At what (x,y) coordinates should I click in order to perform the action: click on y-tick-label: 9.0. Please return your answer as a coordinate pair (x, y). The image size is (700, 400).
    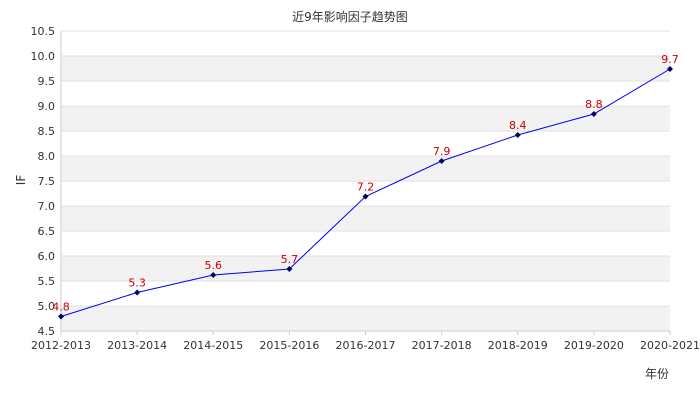
    Looking at the image, I should click on (47, 106).